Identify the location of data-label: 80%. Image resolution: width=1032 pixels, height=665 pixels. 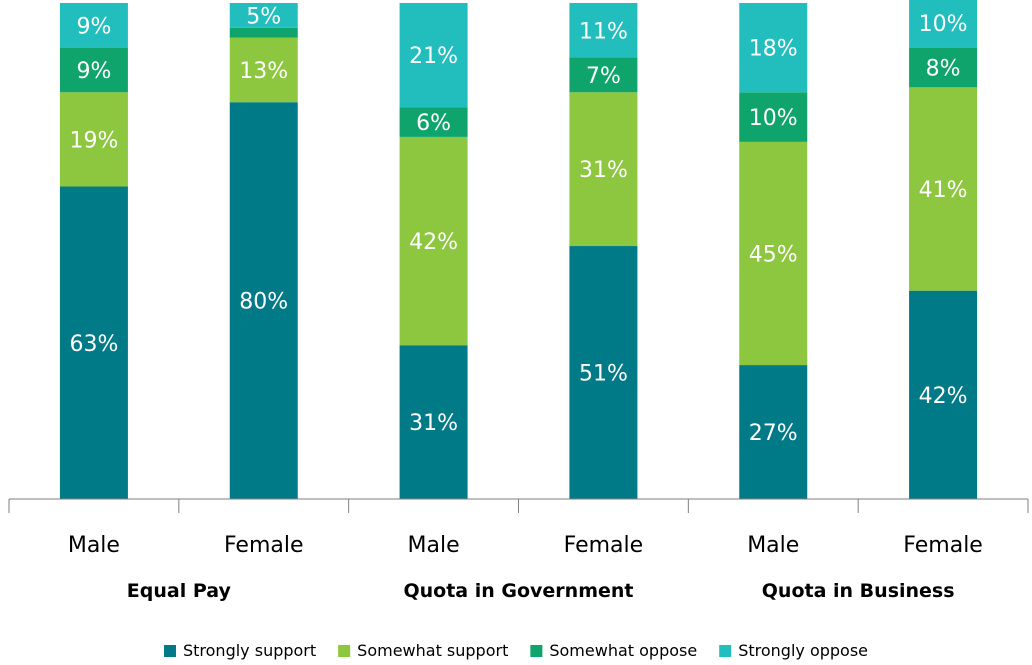
(263, 302).